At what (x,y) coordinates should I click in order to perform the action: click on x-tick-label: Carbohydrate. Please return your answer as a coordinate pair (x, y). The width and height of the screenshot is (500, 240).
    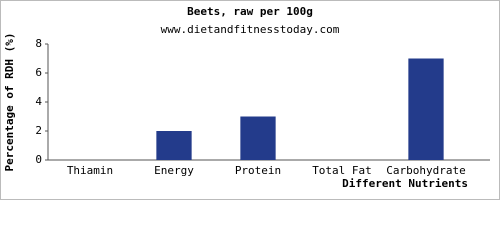
    Looking at the image, I should click on (425, 170).